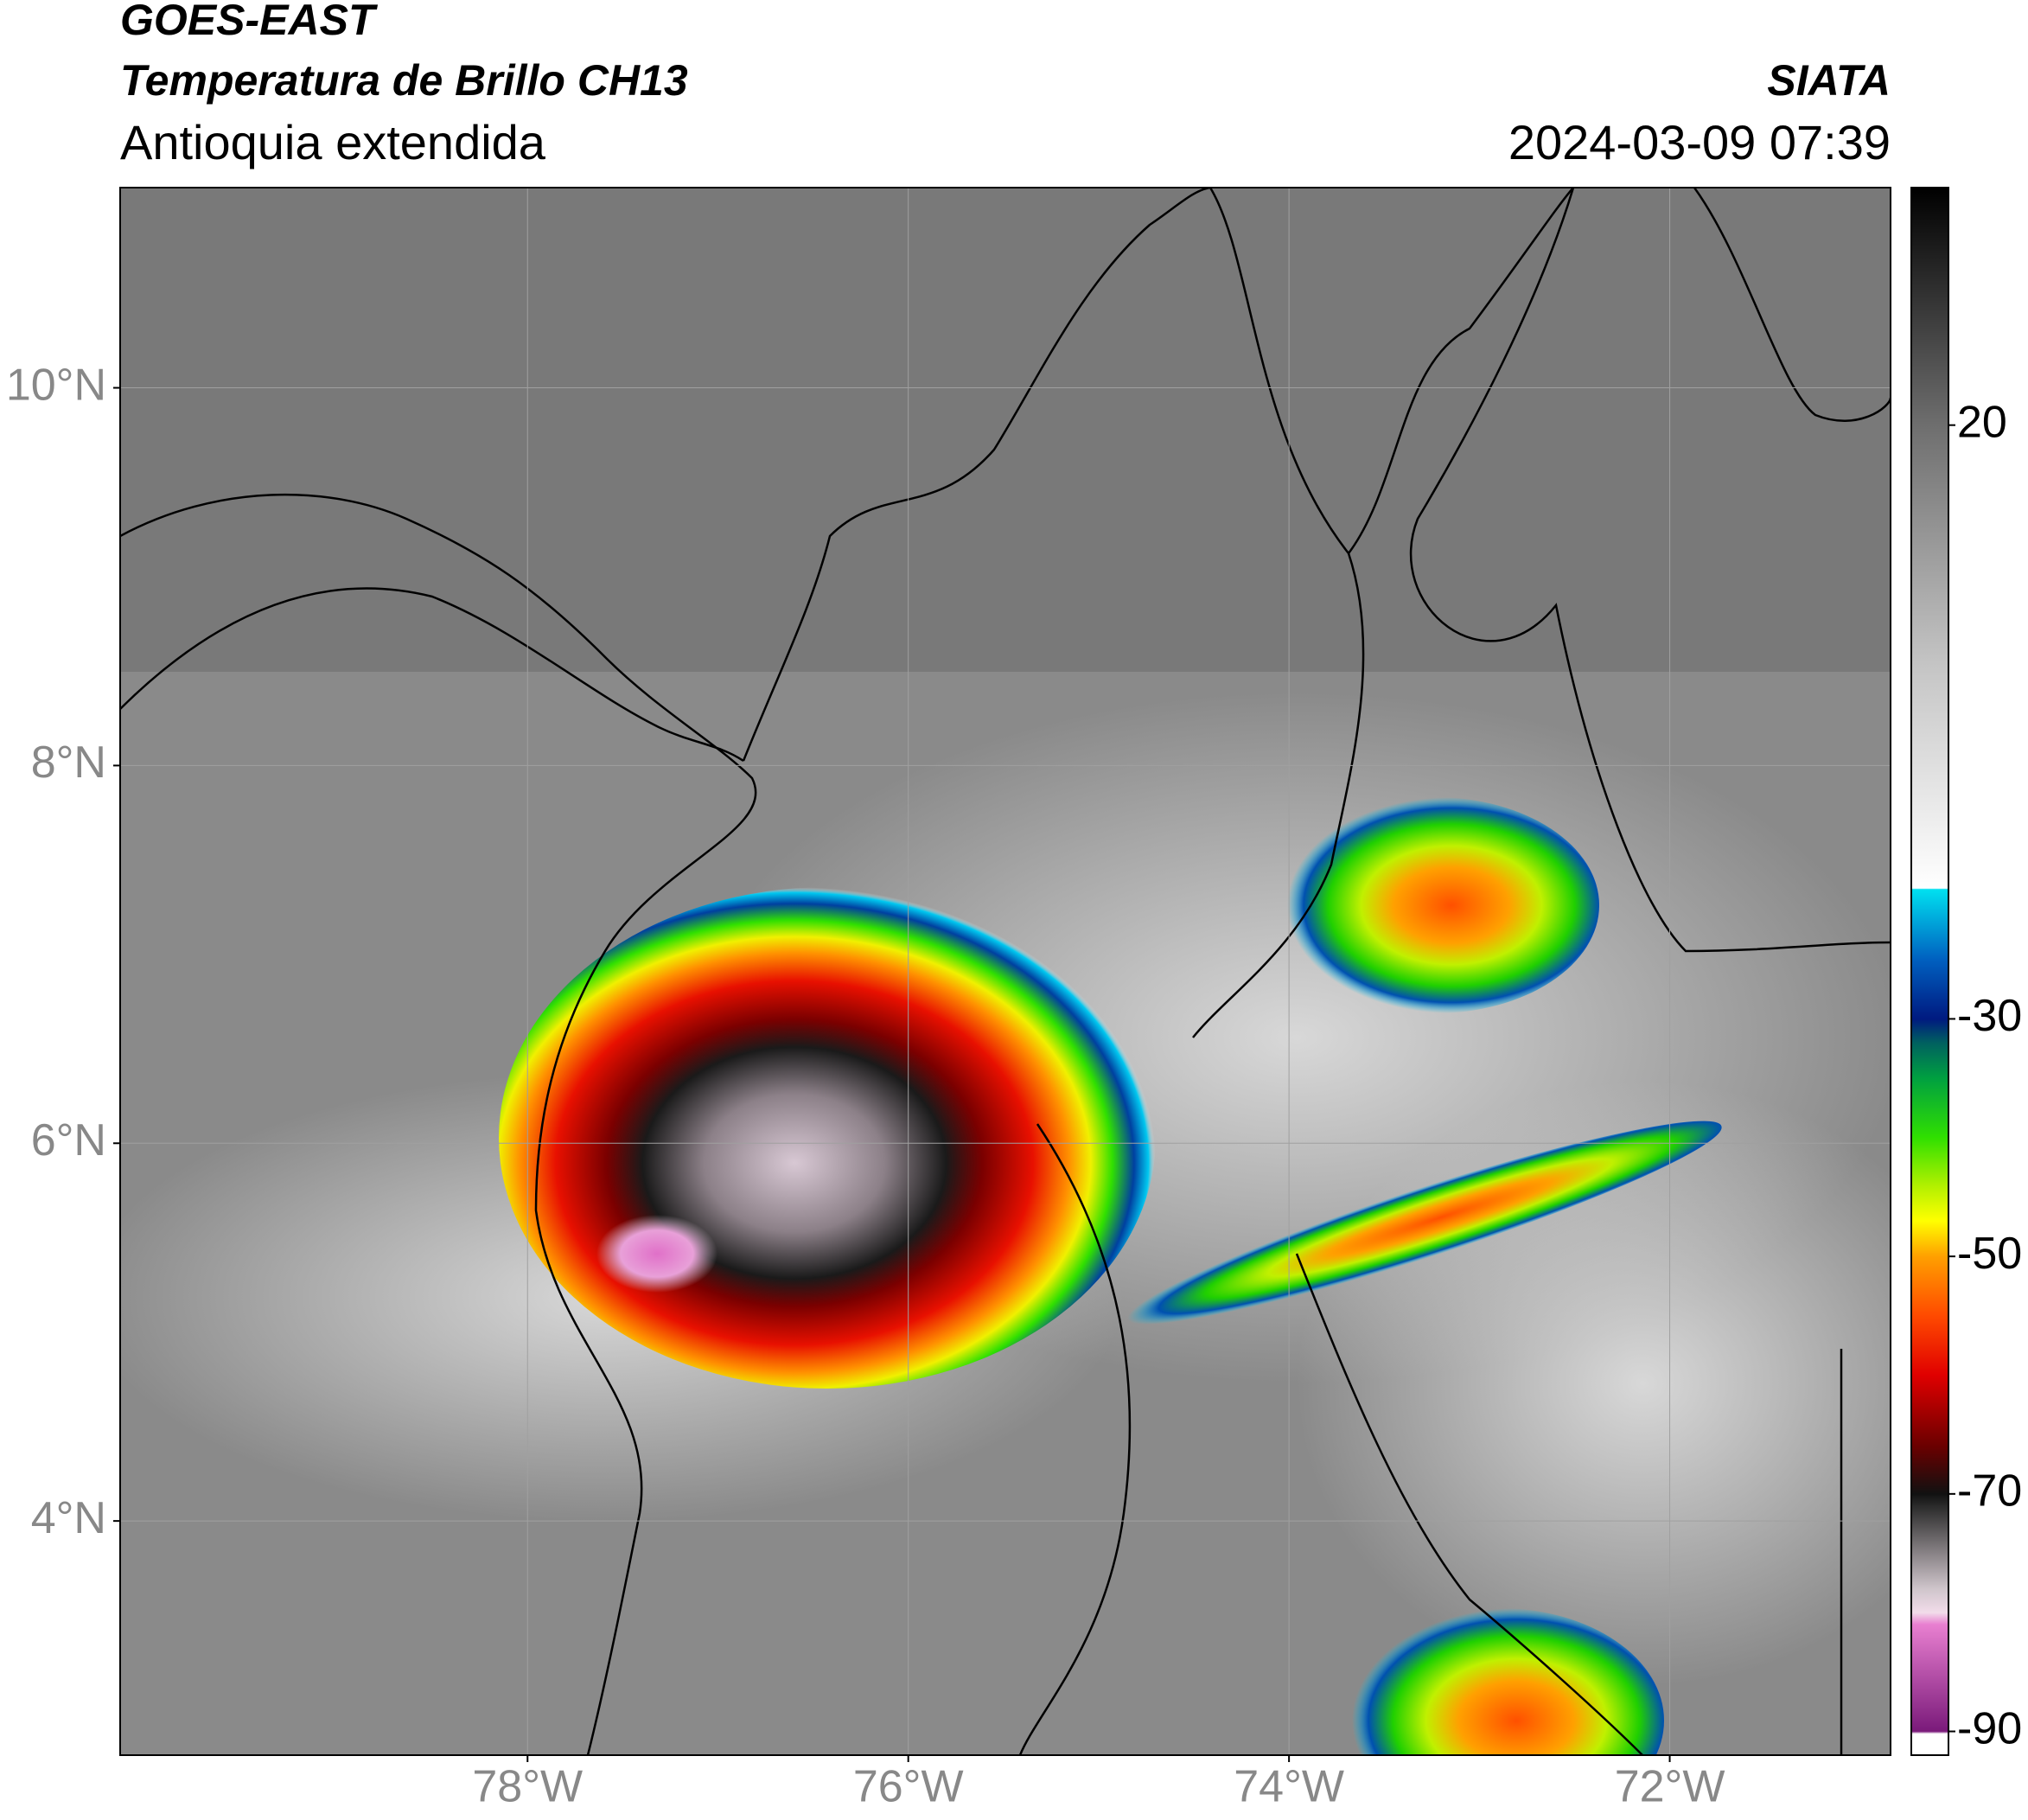 This screenshot has height=1820, width=2028. What do you see at coordinates (656, 1254) in the screenshot?
I see `storm-core` at bounding box center [656, 1254].